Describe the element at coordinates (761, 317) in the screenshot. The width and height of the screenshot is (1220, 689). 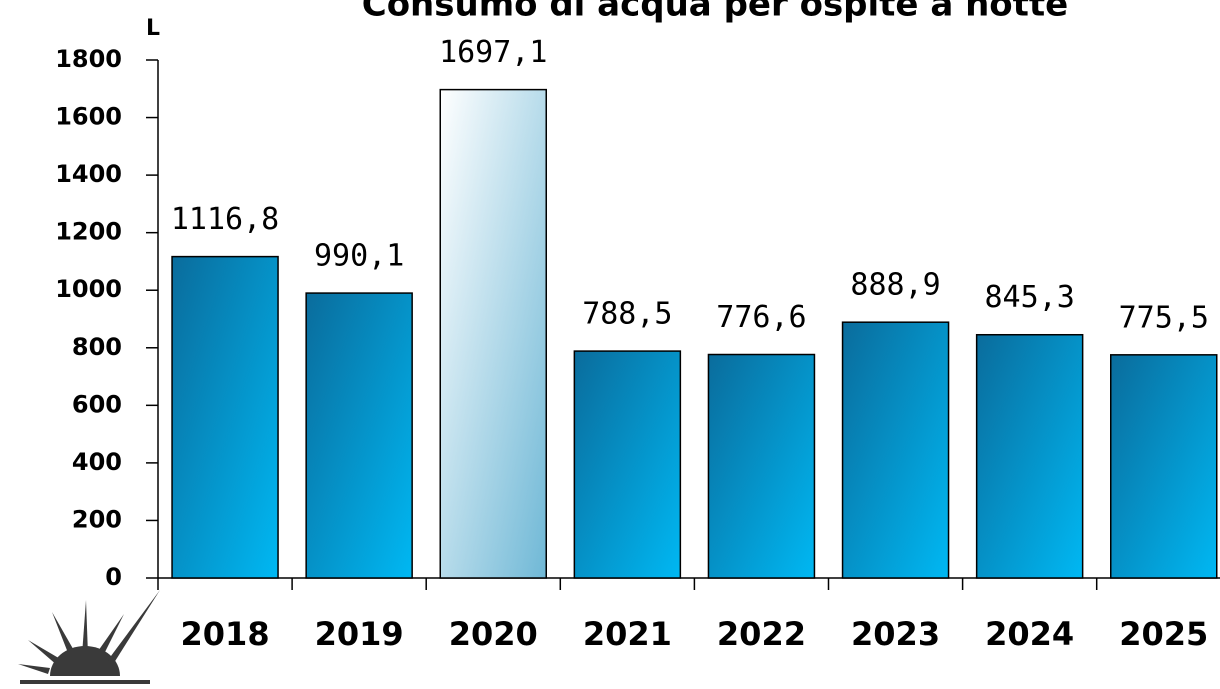
I see `value-label: 776,6` at that location.